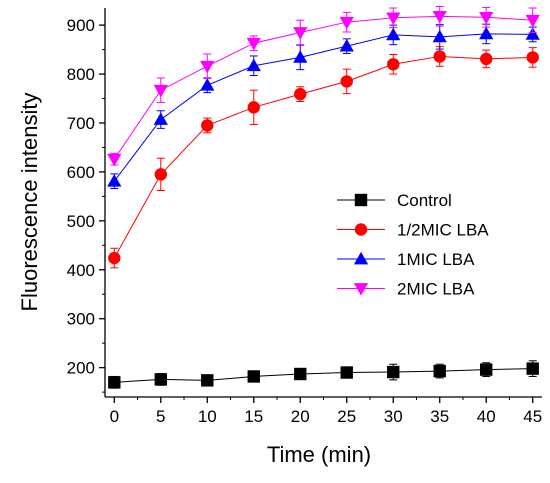 This screenshot has width=550, height=483. I want to click on legend-entry: Control, so click(394, 200).